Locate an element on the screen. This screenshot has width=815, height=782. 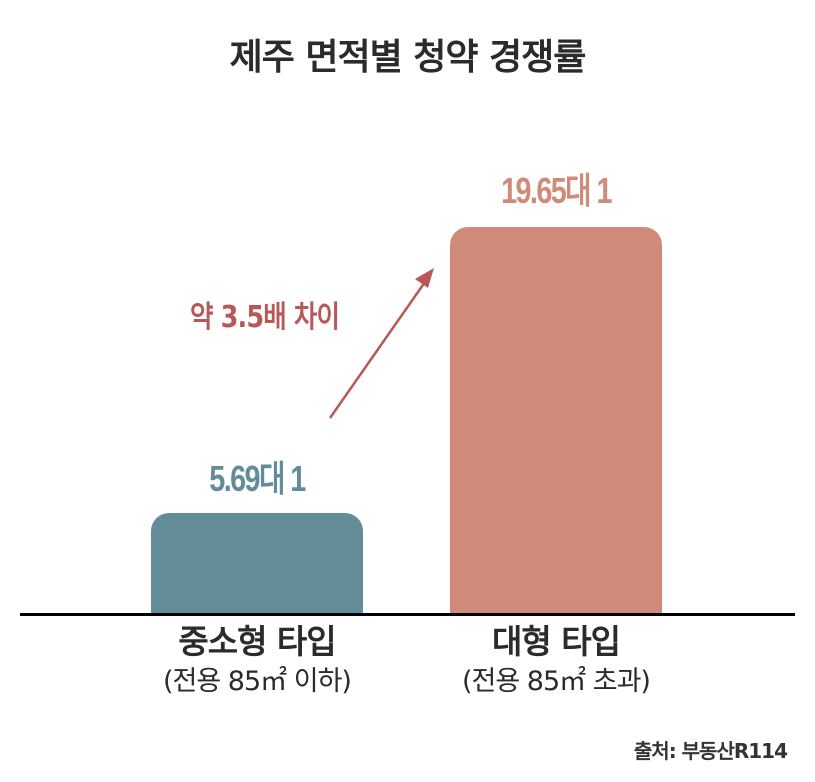
category-small-medium: 중소형 타입 (전용 85㎡ 이하) is located at coordinates (257, 662).